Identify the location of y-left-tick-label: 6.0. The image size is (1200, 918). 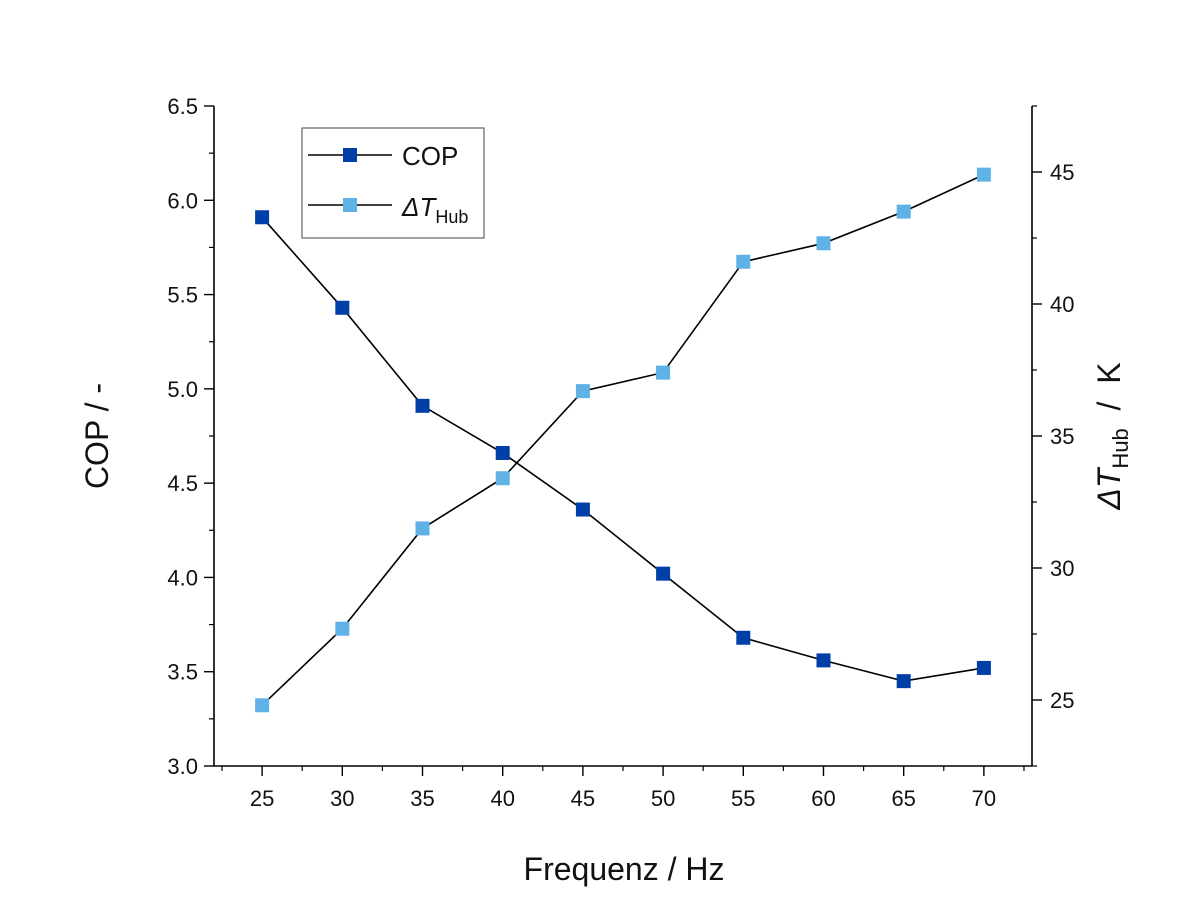
(182, 200).